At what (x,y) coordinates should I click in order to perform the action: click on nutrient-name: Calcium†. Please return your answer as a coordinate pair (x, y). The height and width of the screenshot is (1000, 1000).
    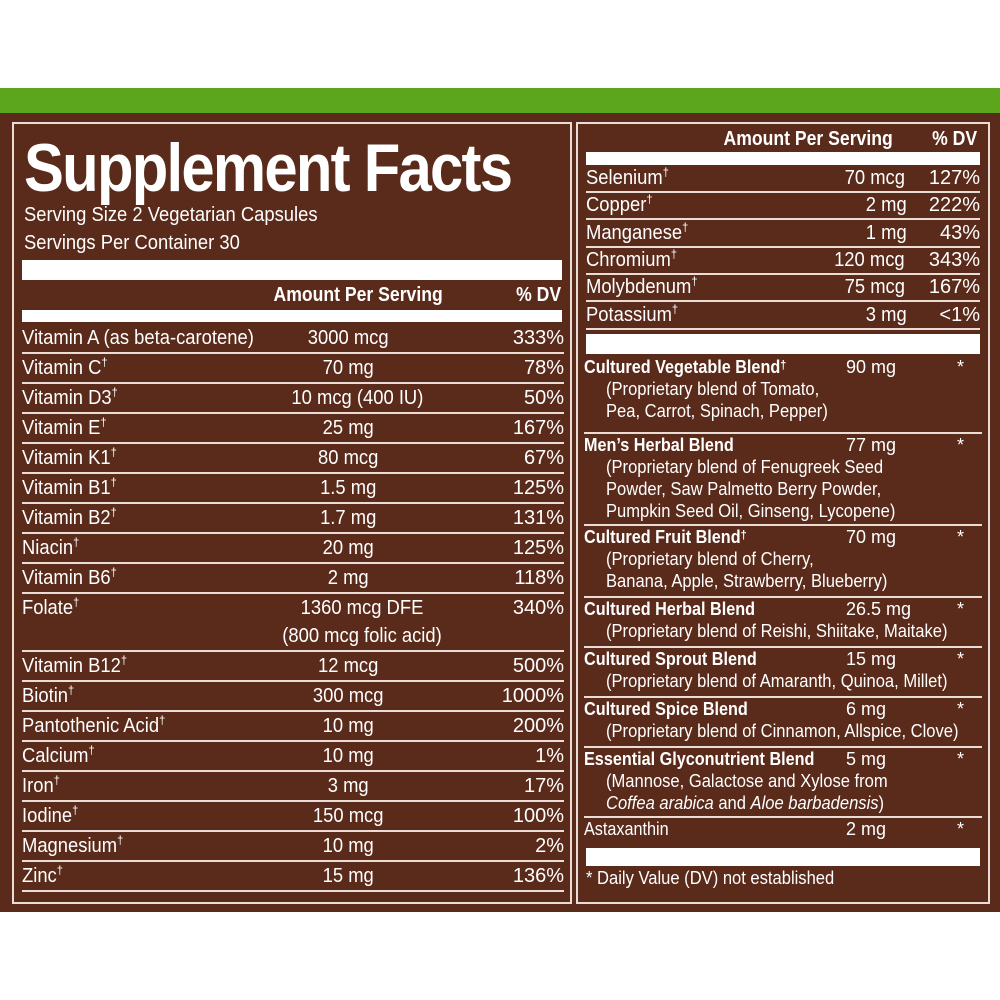
    Looking at the image, I should click on (58, 755).